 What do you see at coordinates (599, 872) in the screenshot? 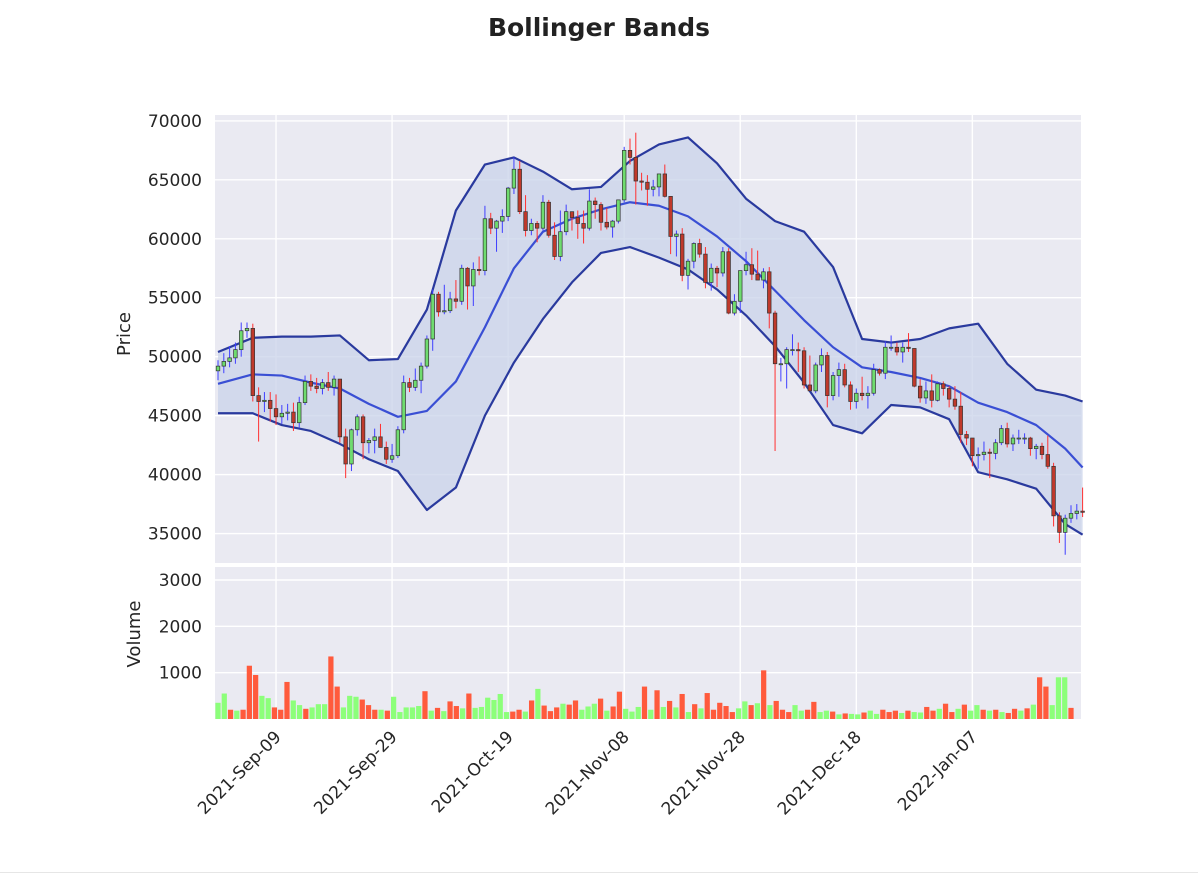
I see `bottom-divider` at bounding box center [599, 872].